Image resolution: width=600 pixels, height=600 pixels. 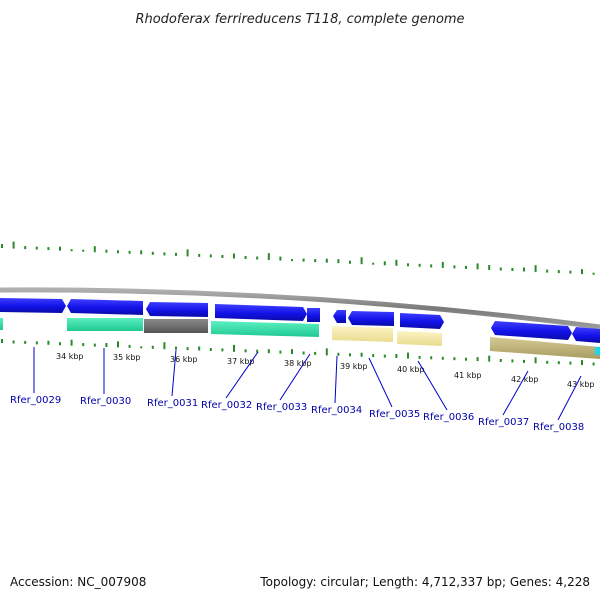 I want to click on label-leaders, so click(x=307, y=384).